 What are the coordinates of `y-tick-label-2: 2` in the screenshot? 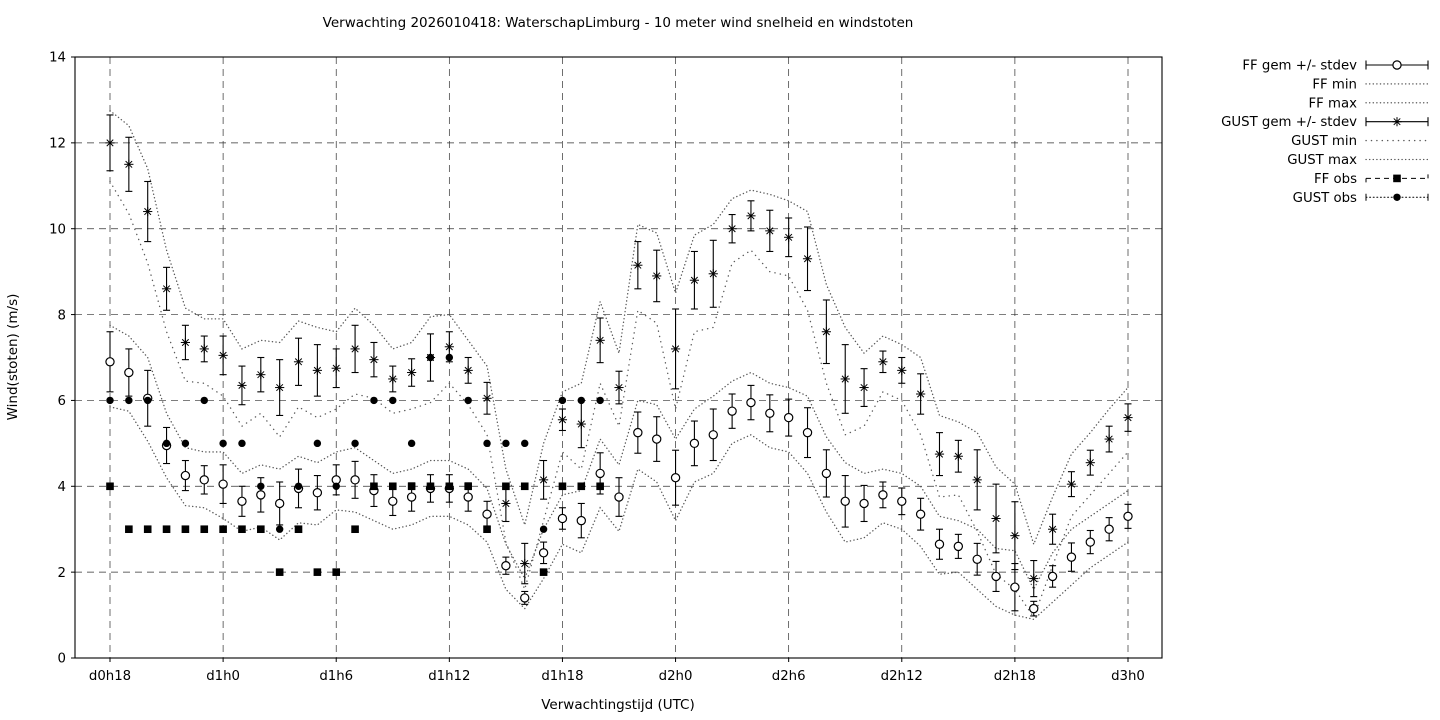 It's located at (62, 573).